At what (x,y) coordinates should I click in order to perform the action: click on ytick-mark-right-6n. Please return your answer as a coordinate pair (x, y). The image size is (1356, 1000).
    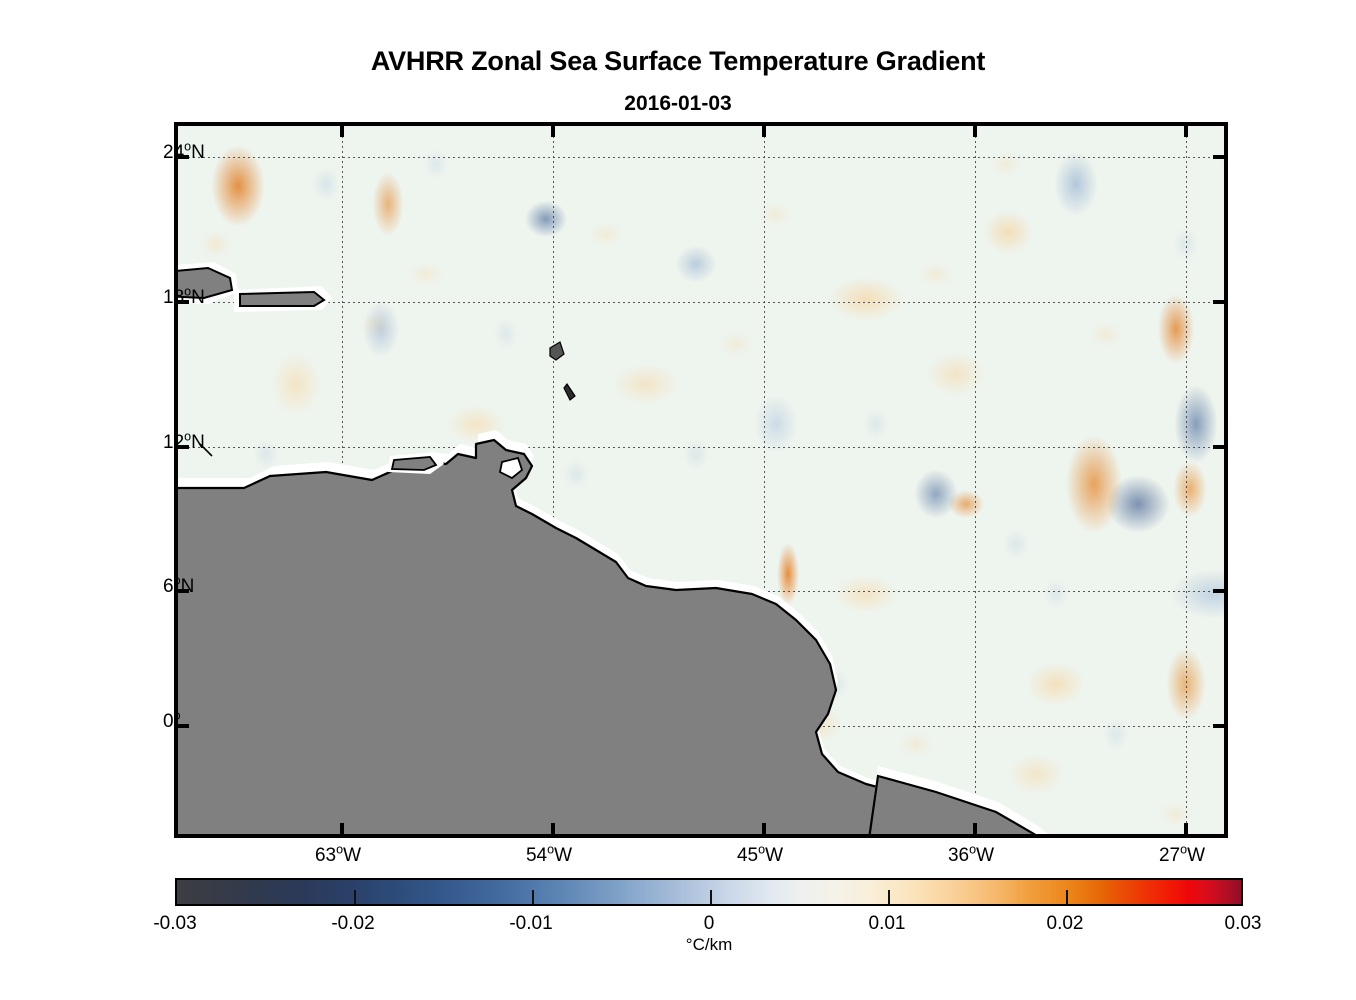
    Looking at the image, I should click on (1218, 591).